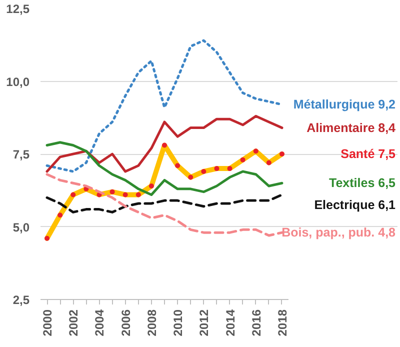 Image resolution: width=400 pixels, height=347 pixels. What do you see at coordinates (256, 322) in the screenshot?
I see `x-tick-label: 2016` at bounding box center [256, 322].